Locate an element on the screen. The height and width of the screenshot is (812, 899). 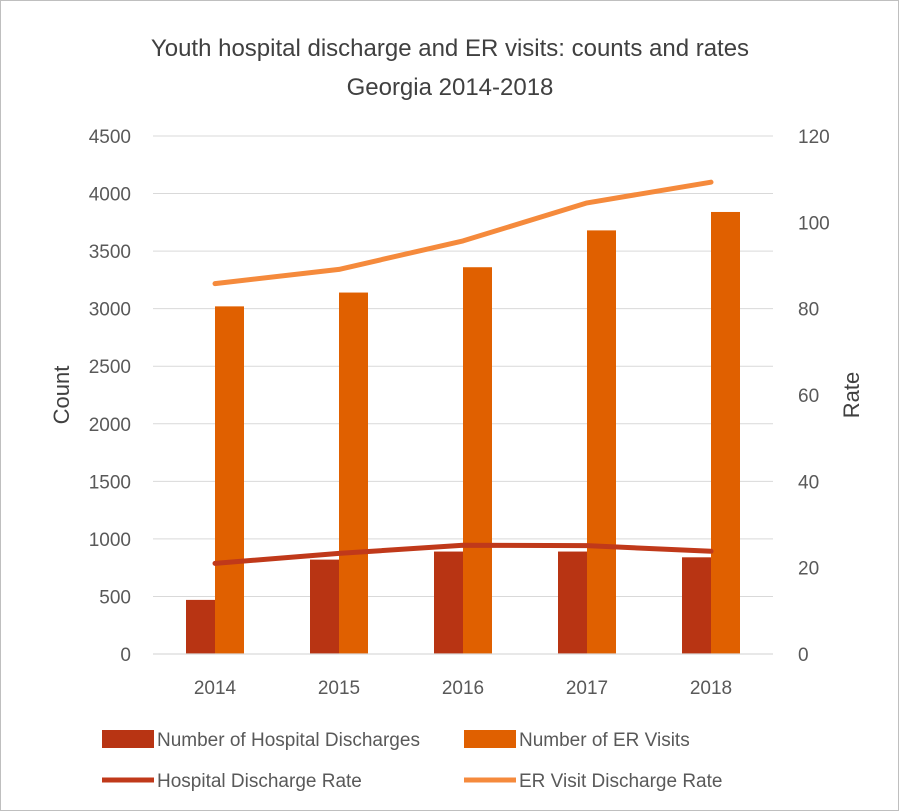
x-tick-label: 2016 is located at coordinates (463, 688).